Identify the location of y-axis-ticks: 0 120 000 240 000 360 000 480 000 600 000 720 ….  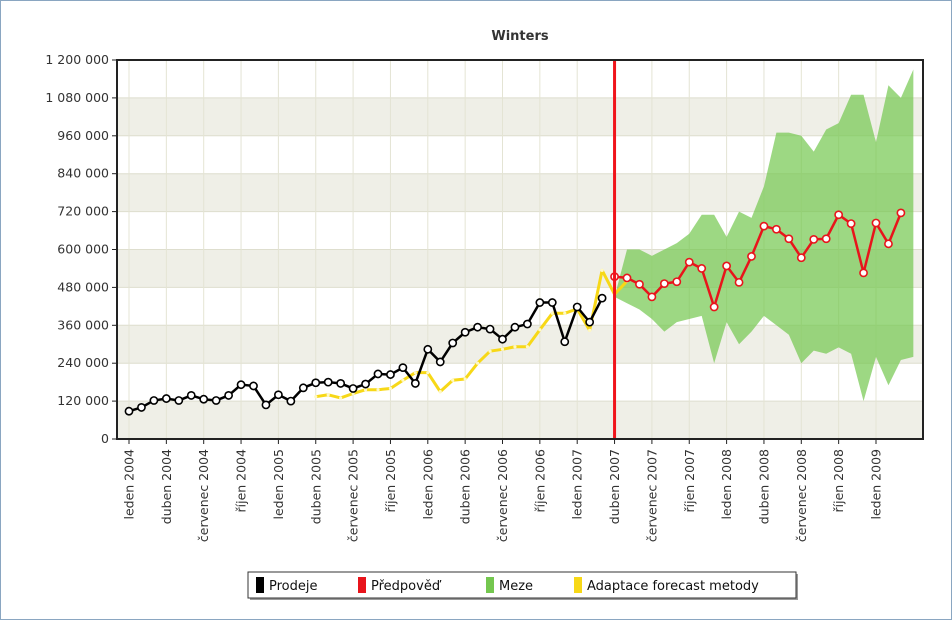
(81, 249).